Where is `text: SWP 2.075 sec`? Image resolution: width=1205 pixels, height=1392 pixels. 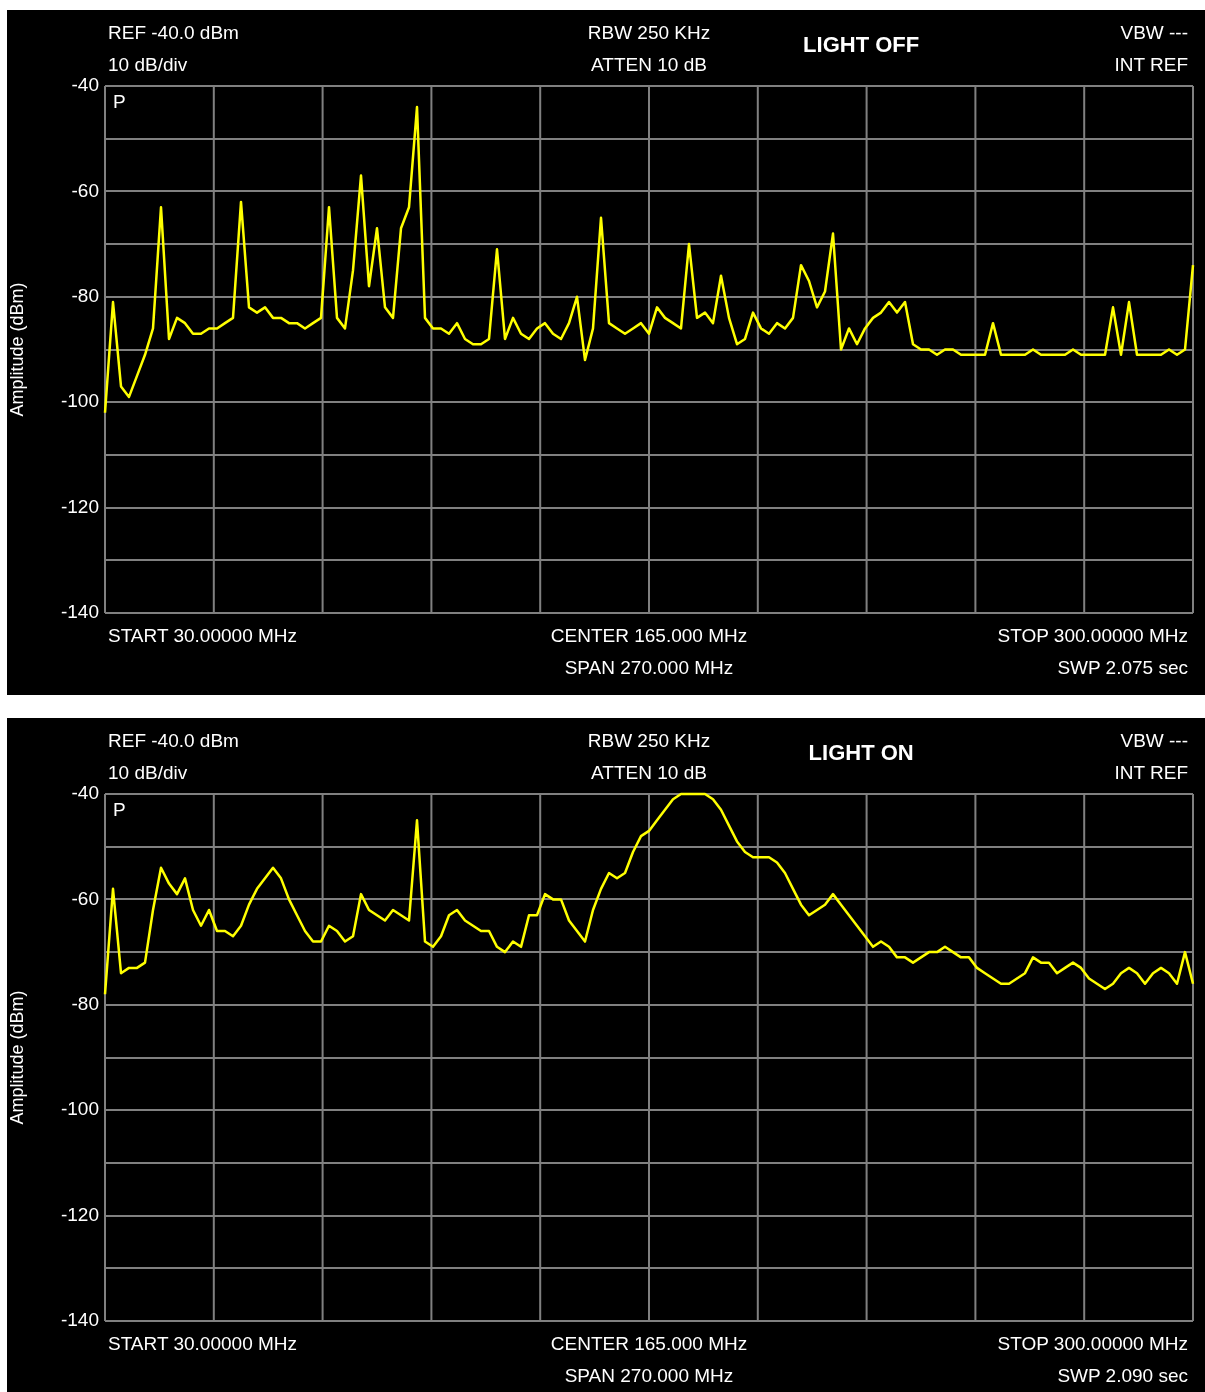
text: SWP 2.075 sec is located at coordinates (1122, 668).